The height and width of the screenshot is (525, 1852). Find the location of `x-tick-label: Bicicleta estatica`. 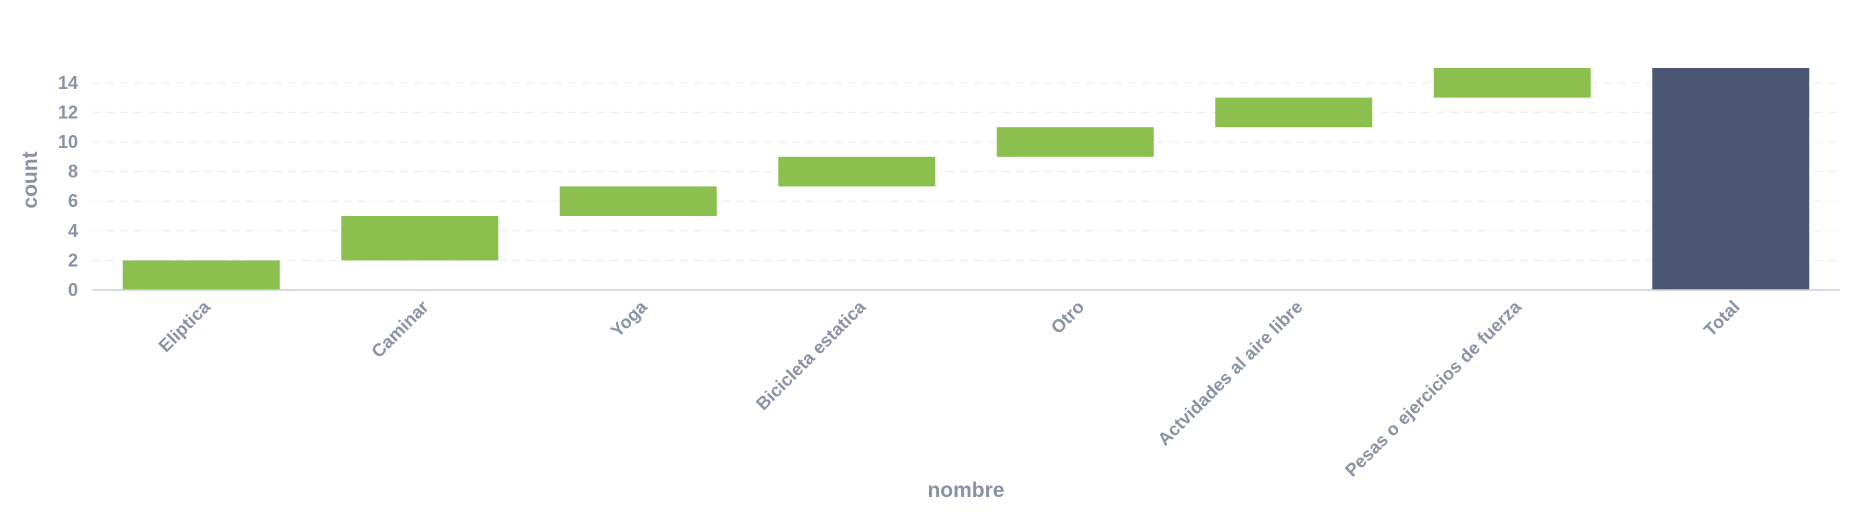

x-tick-label: Bicicleta estatica is located at coordinates (811, 355).